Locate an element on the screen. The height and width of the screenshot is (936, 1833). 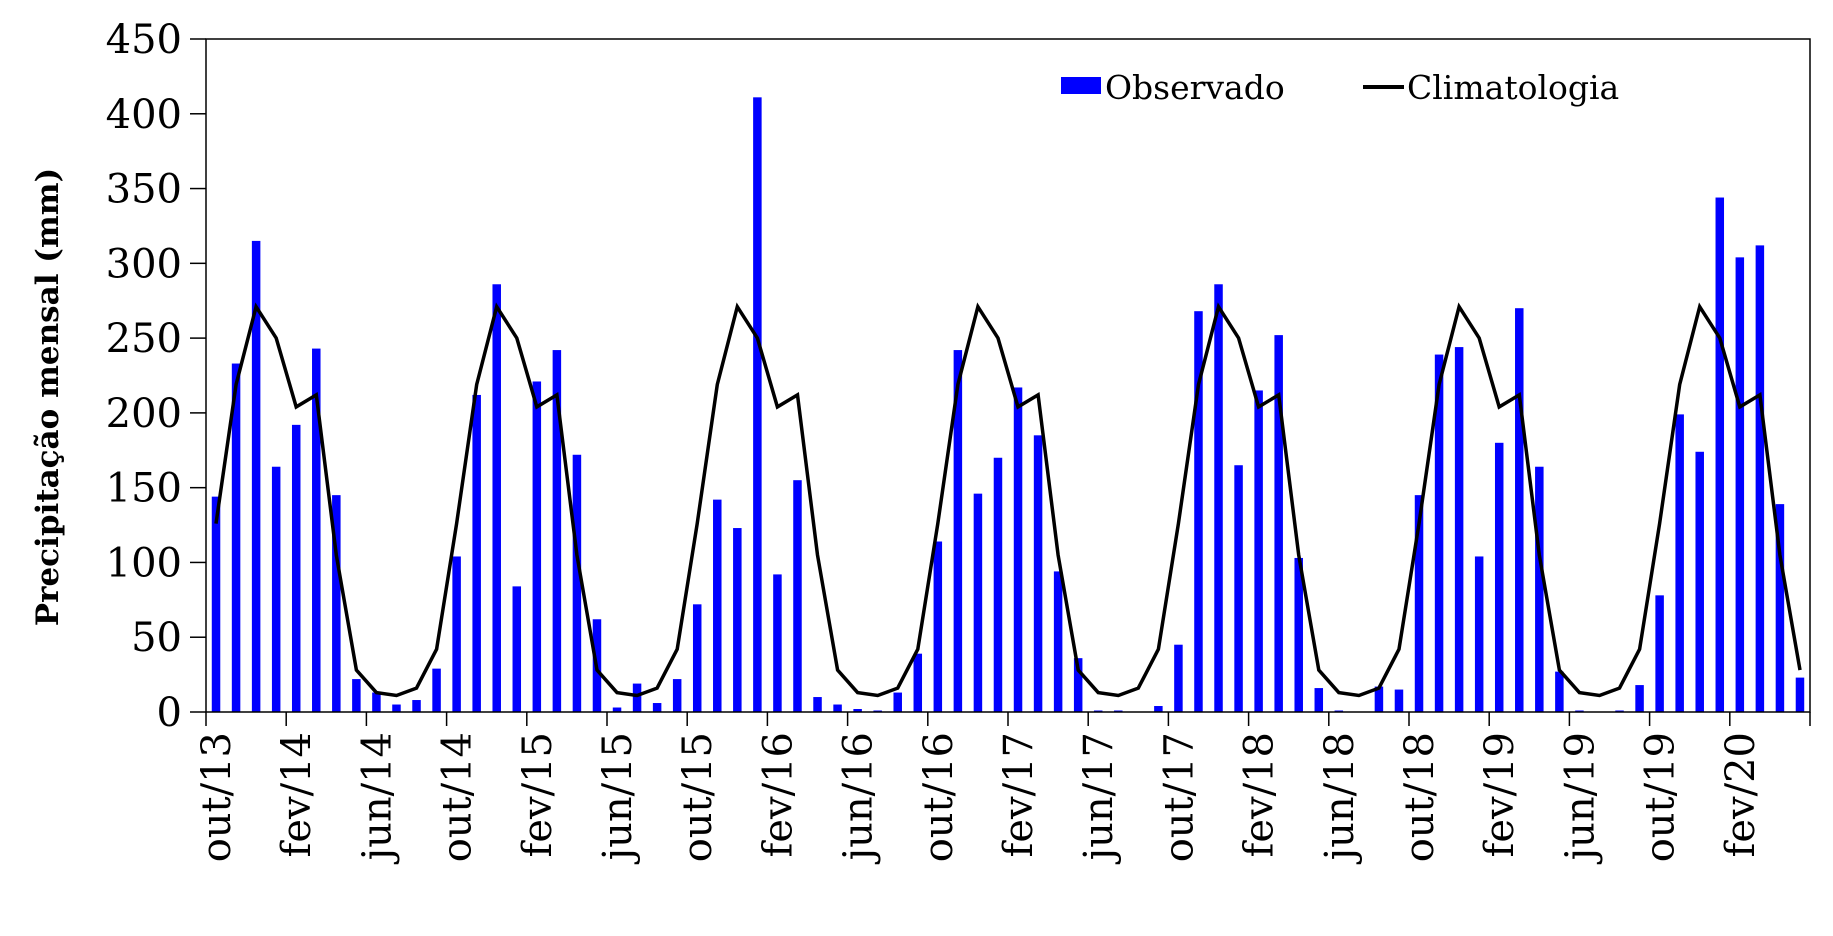
bar-abr/17 is located at coordinates (1058, 641).